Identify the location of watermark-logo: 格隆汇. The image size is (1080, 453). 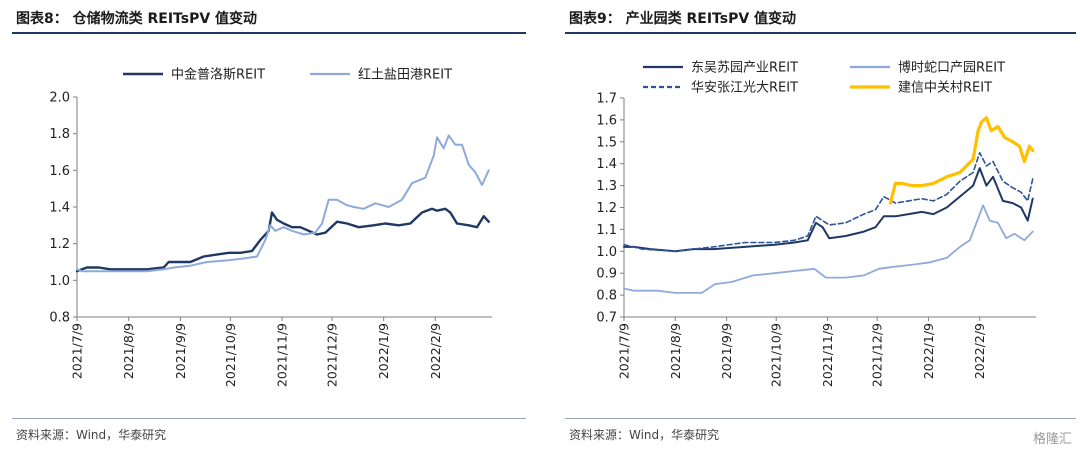
(1052, 439).